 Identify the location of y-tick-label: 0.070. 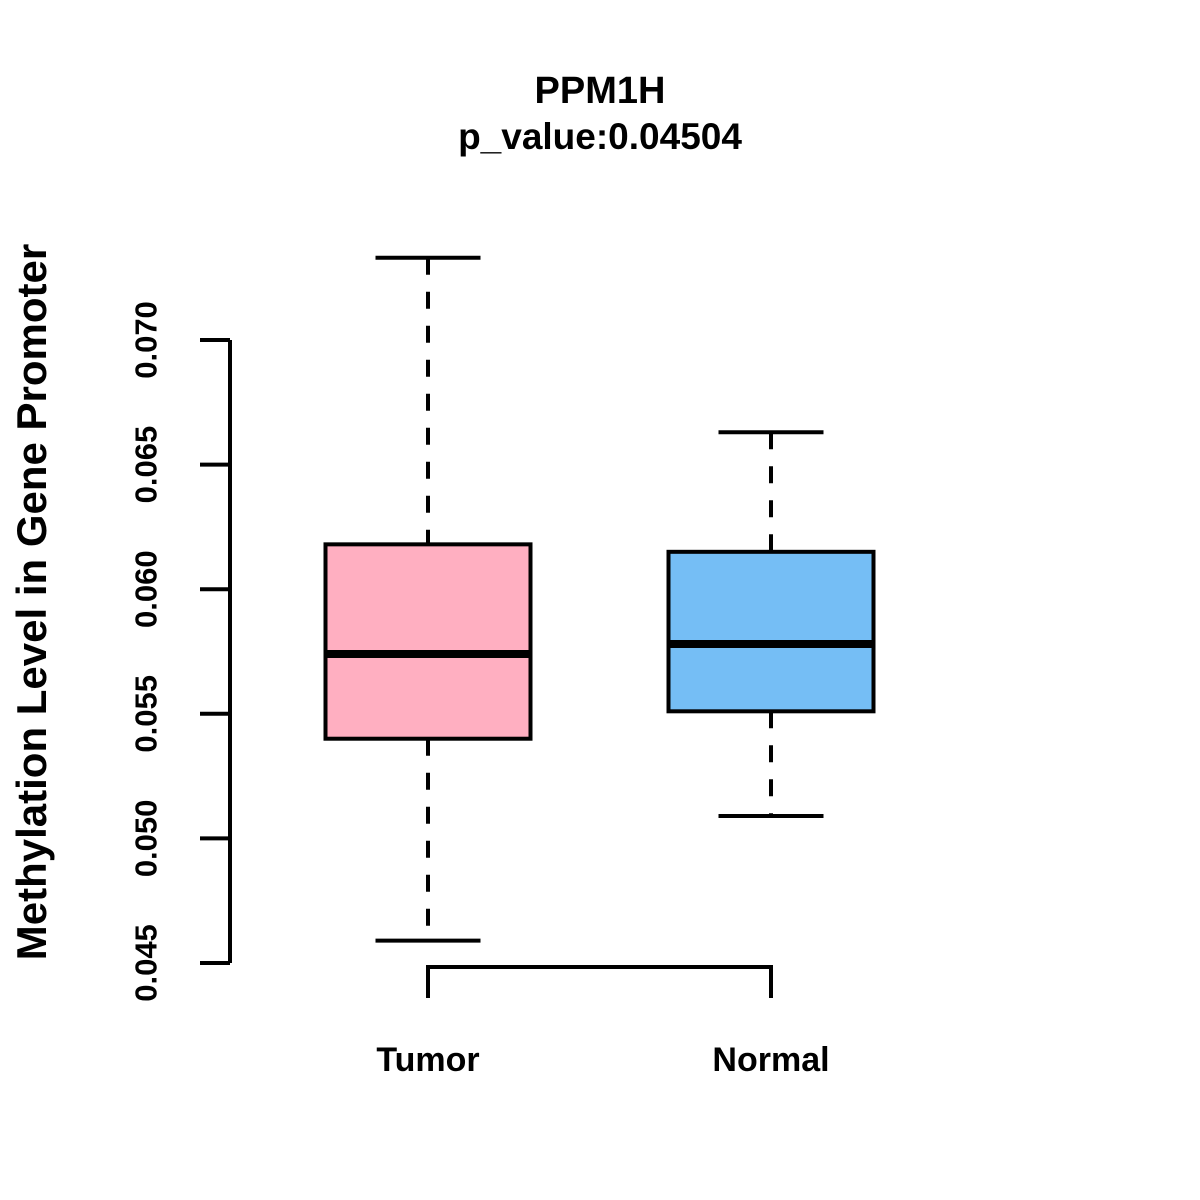
(146, 340).